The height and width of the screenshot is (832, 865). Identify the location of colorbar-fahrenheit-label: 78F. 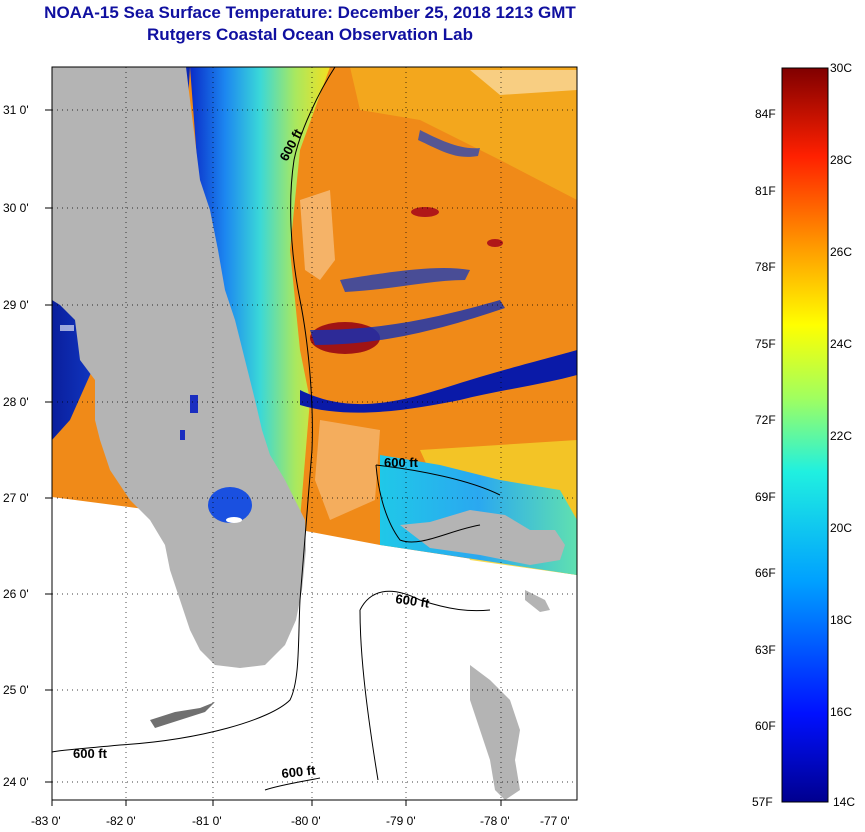
(765, 267).